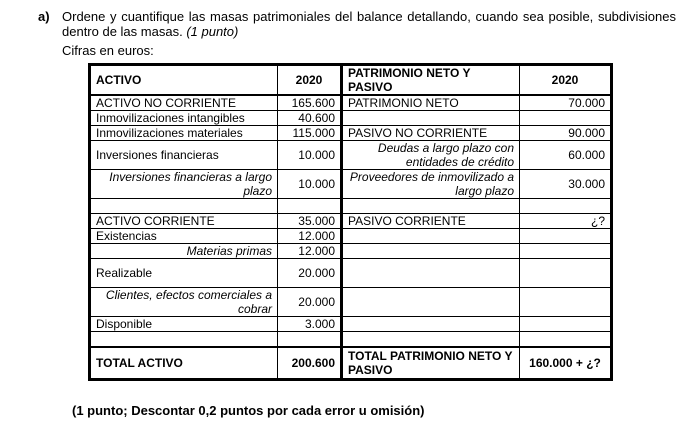  I want to click on table-cell: ACTIVO NO CORRIENTE, so click(183, 102).